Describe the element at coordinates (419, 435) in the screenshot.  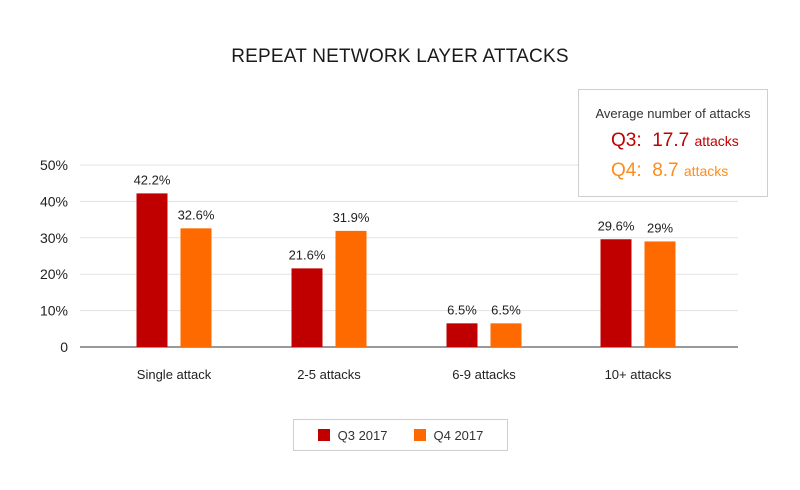
I see `legend-swatch-q4` at that location.